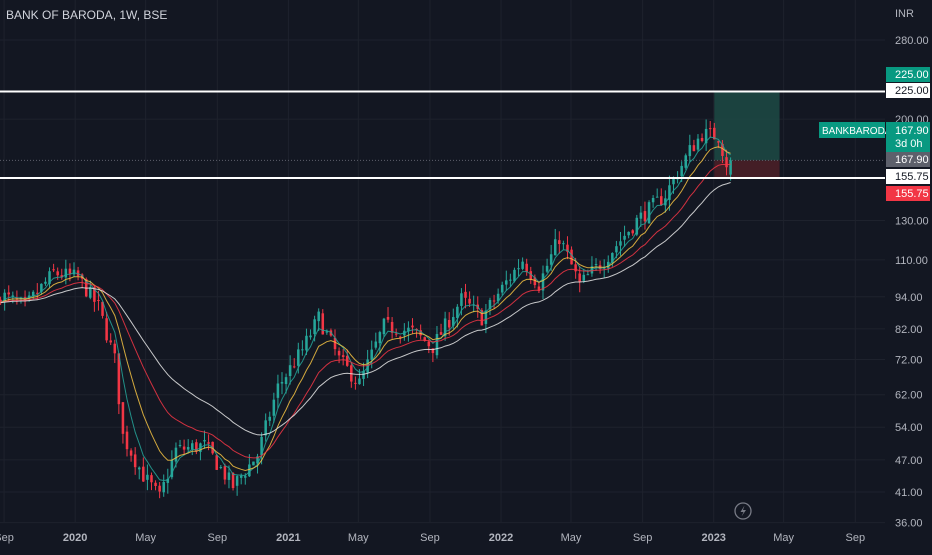 This screenshot has height=555, width=932. I want to click on lightning-icon, so click(743, 511).